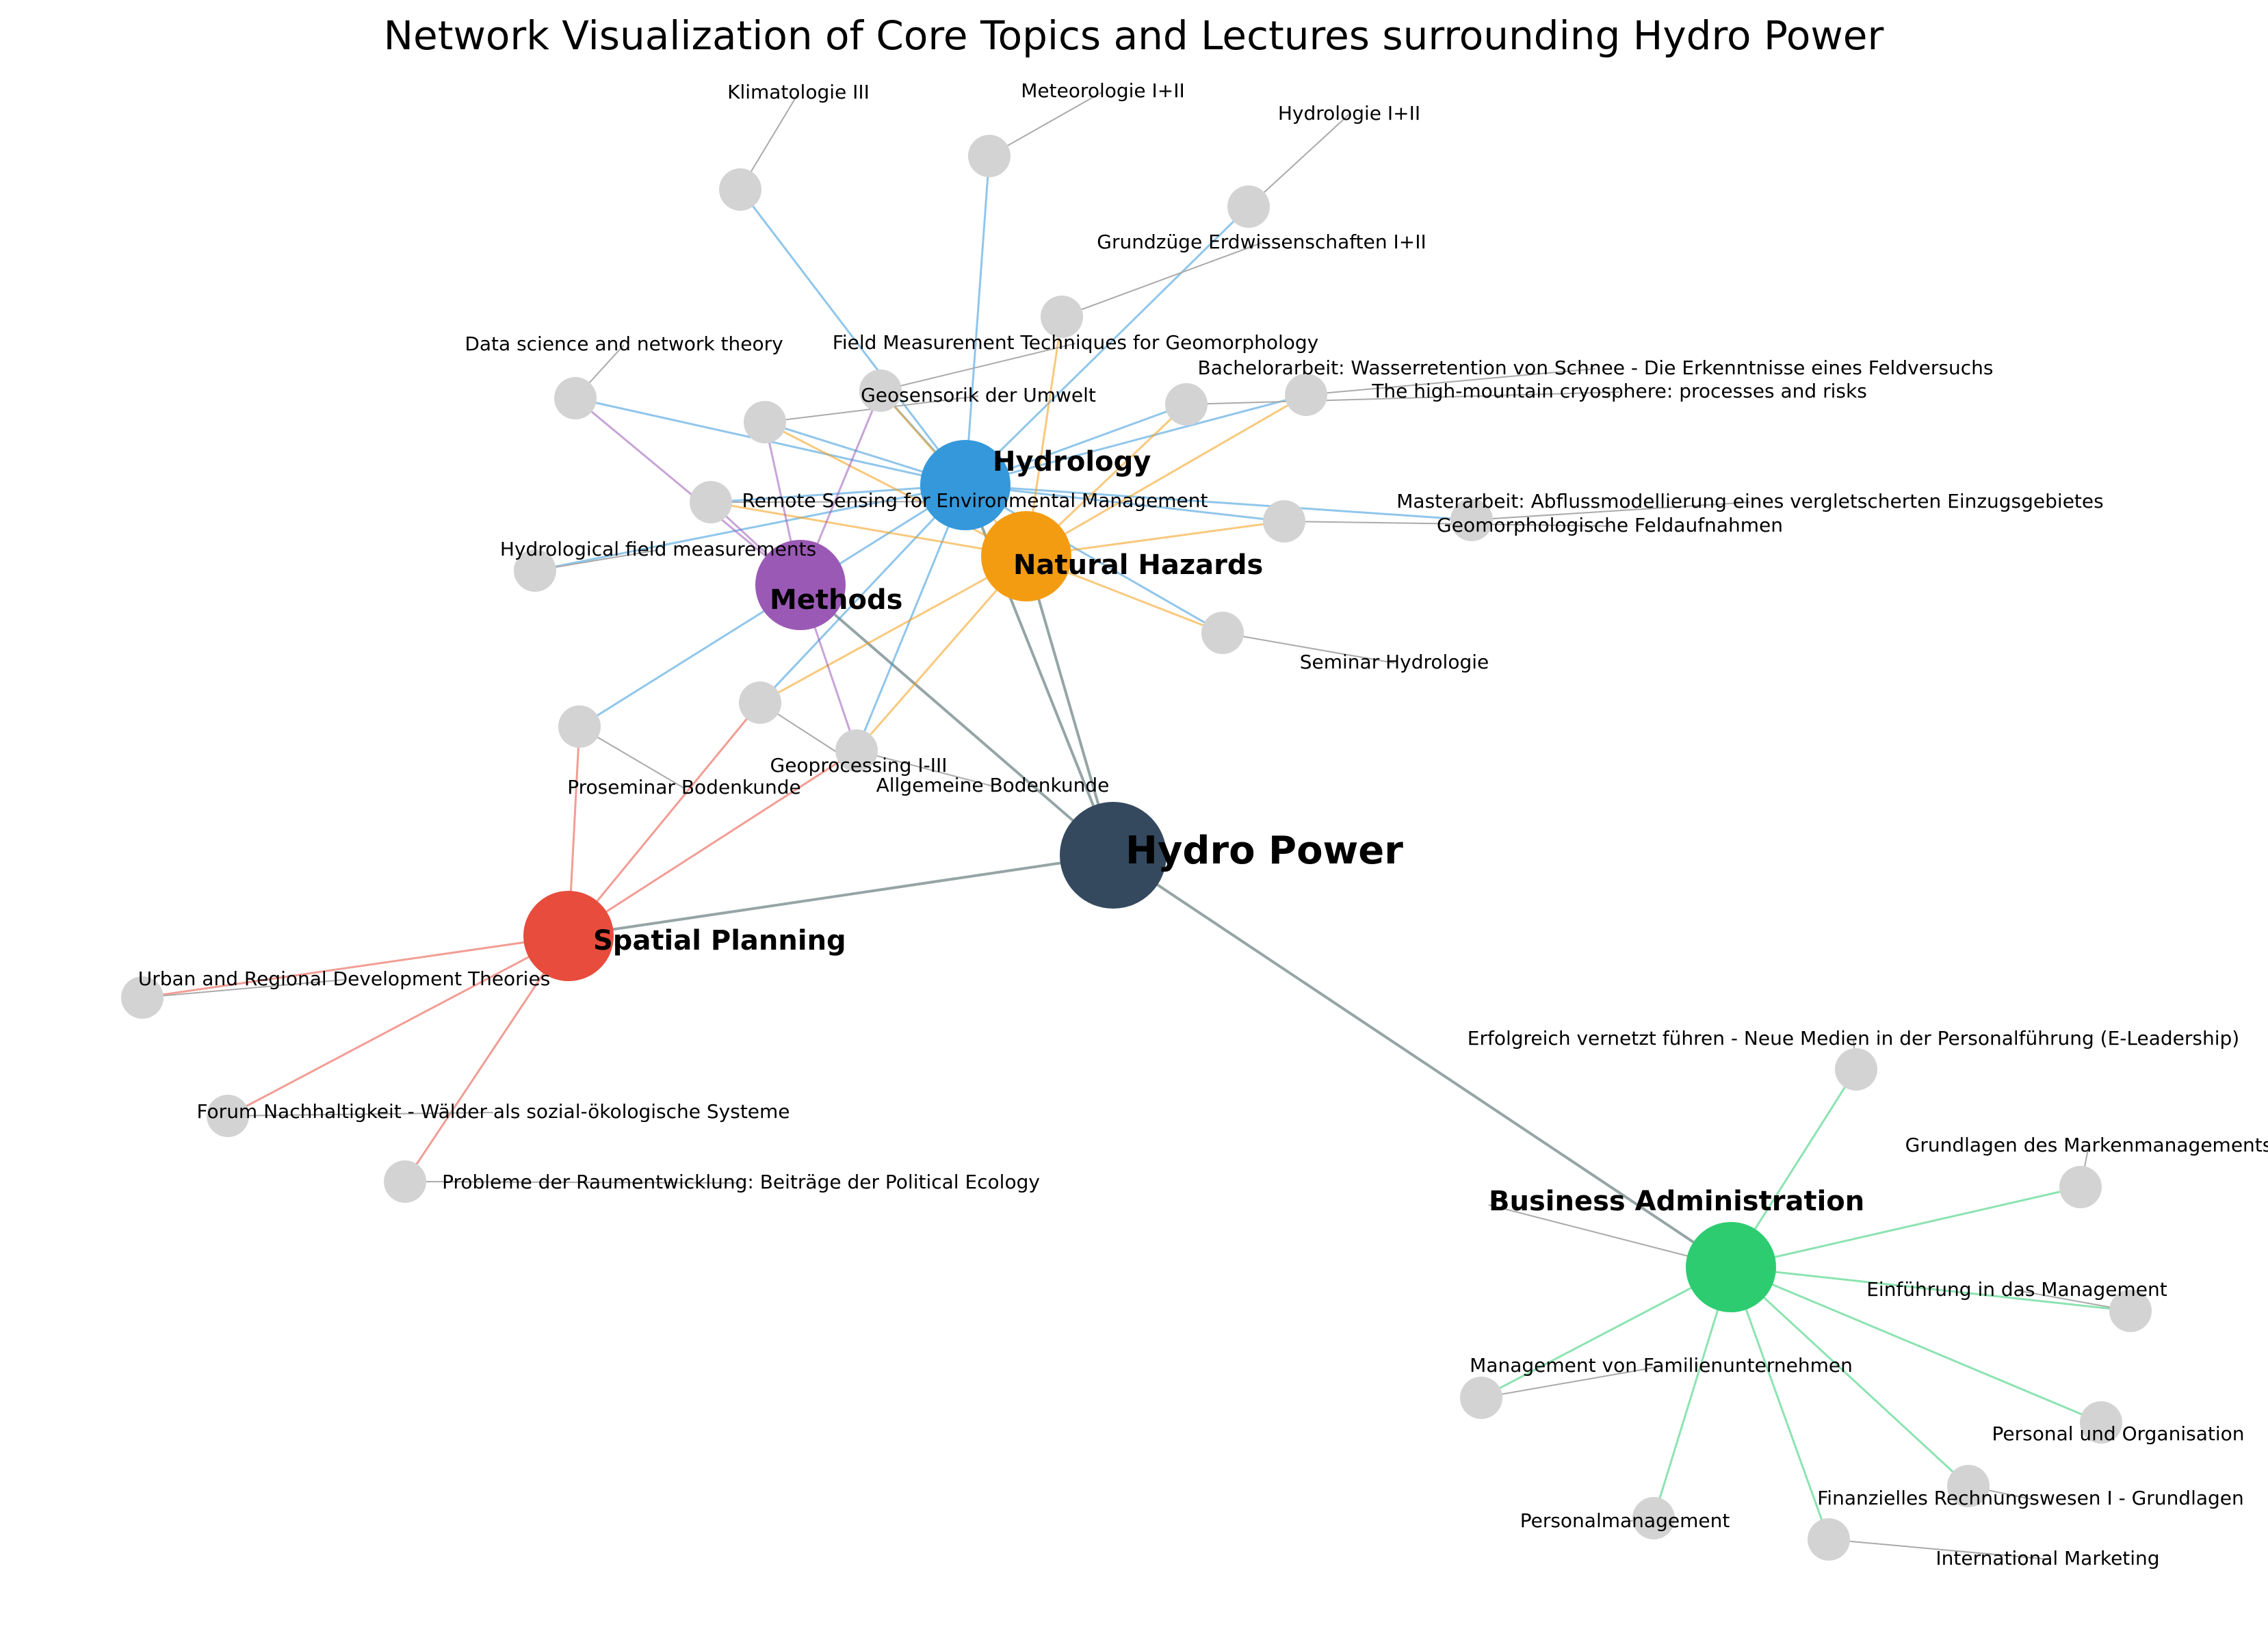 This screenshot has height=1640, width=2268. What do you see at coordinates (1394, 662) in the screenshot?
I see `label-seminar: Seminar Hydrologie` at bounding box center [1394, 662].